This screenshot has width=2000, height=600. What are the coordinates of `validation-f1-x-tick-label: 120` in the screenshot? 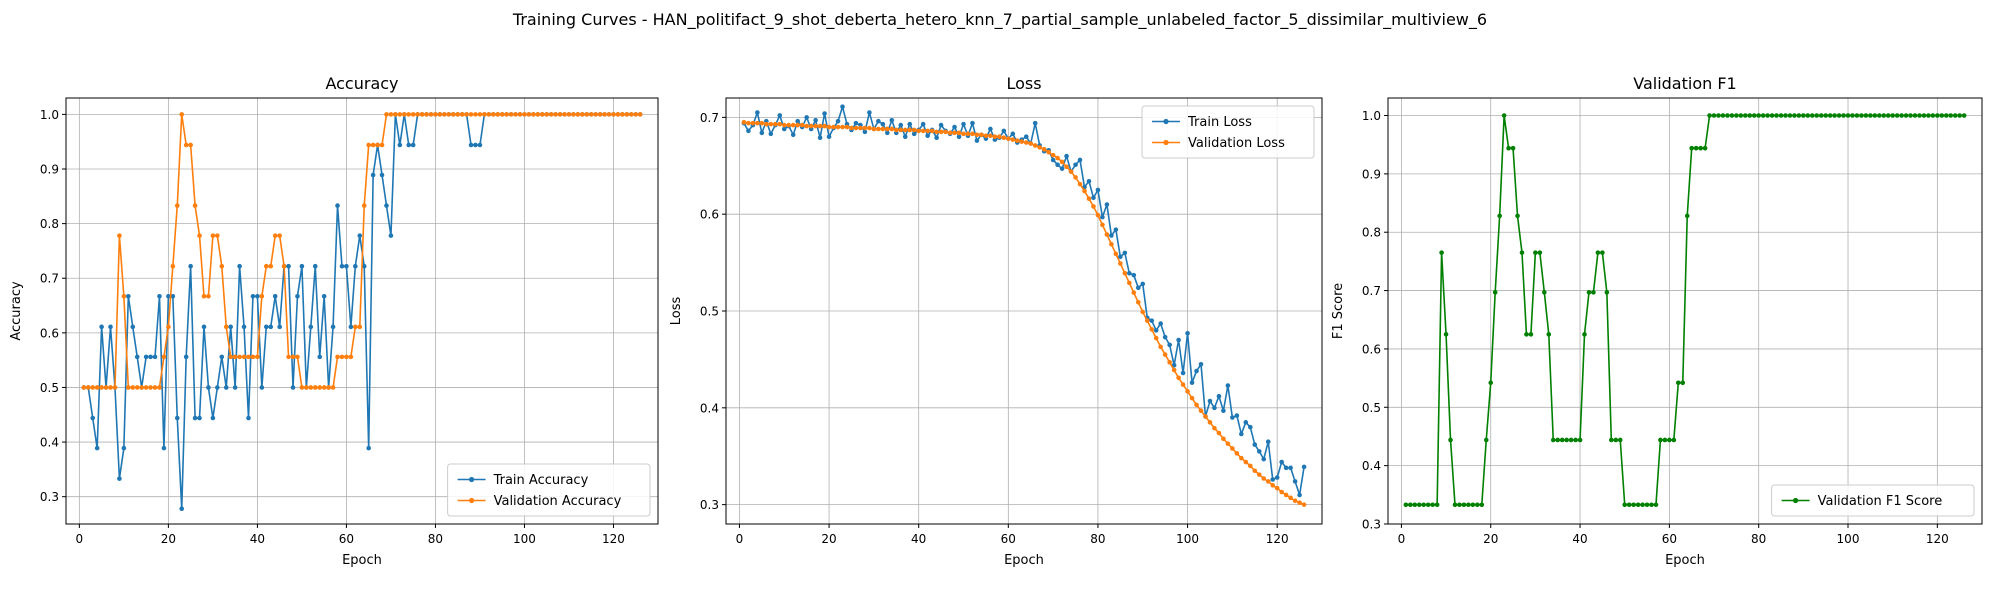 It's located at (1937, 539).